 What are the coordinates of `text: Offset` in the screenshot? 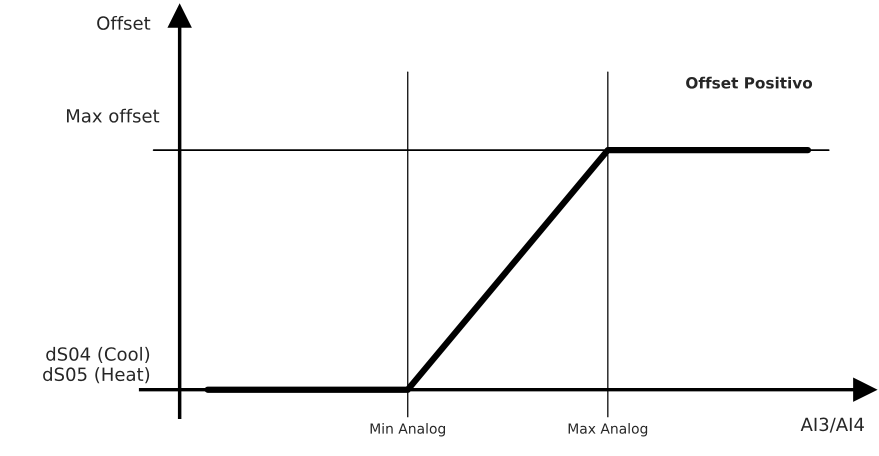 It's located at (123, 23).